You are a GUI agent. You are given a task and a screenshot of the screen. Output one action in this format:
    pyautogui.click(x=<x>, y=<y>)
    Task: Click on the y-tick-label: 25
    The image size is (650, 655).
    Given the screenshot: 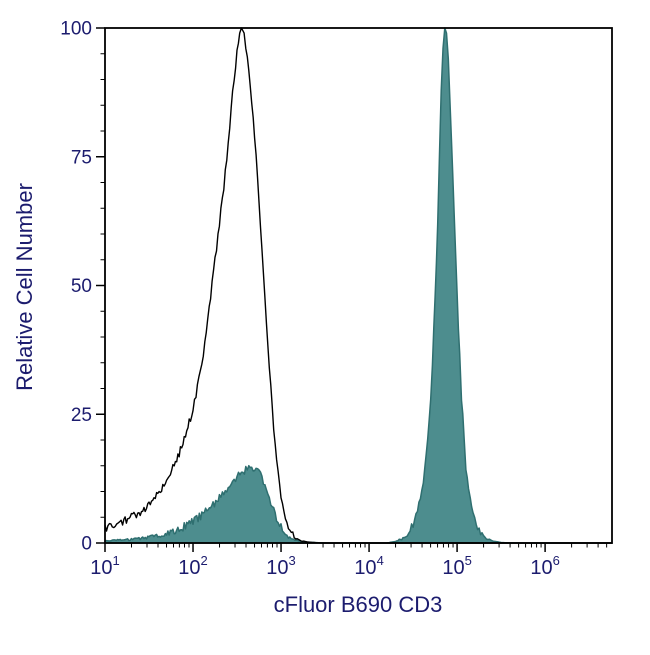 What is the action you would take?
    pyautogui.click(x=81, y=415)
    